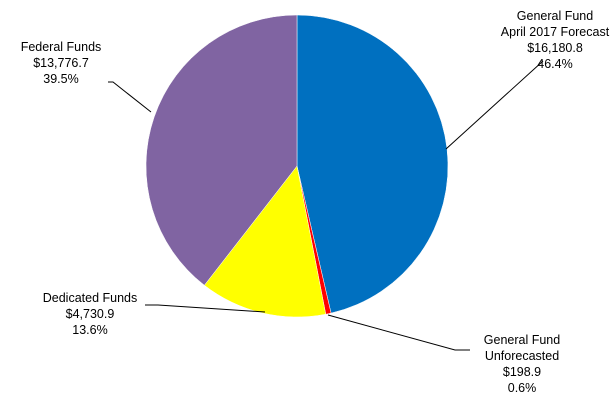  What do you see at coordinates (205, 308) in the screenshot?
I see `leader-line-dedicated-funds` at bounding box center [205, 308].